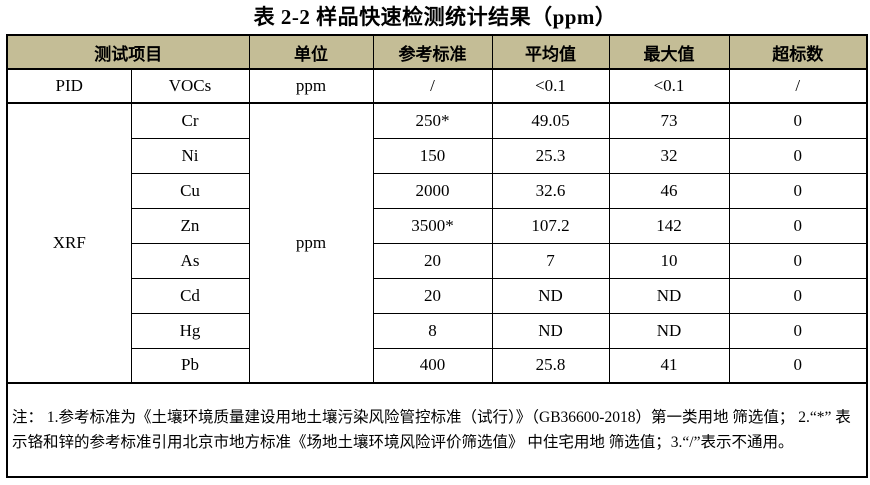  Describe the element at coordinates (669, 190) in the screenshot. I see `max-cell: 46` at that location.